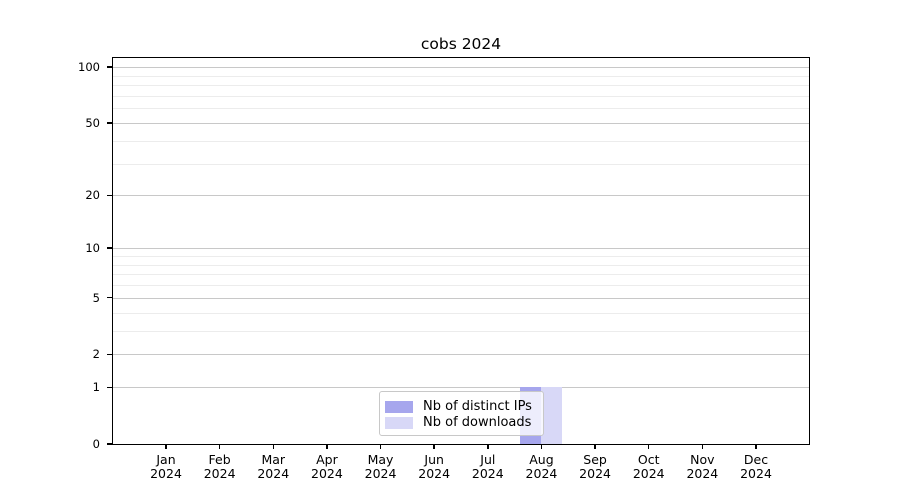 Image resolution: width=900 pixels, height=500 pixels. Describe the element at coordinates (92, 122) in the screenshot. I see `y-axis-tick-label: 50` at that location.